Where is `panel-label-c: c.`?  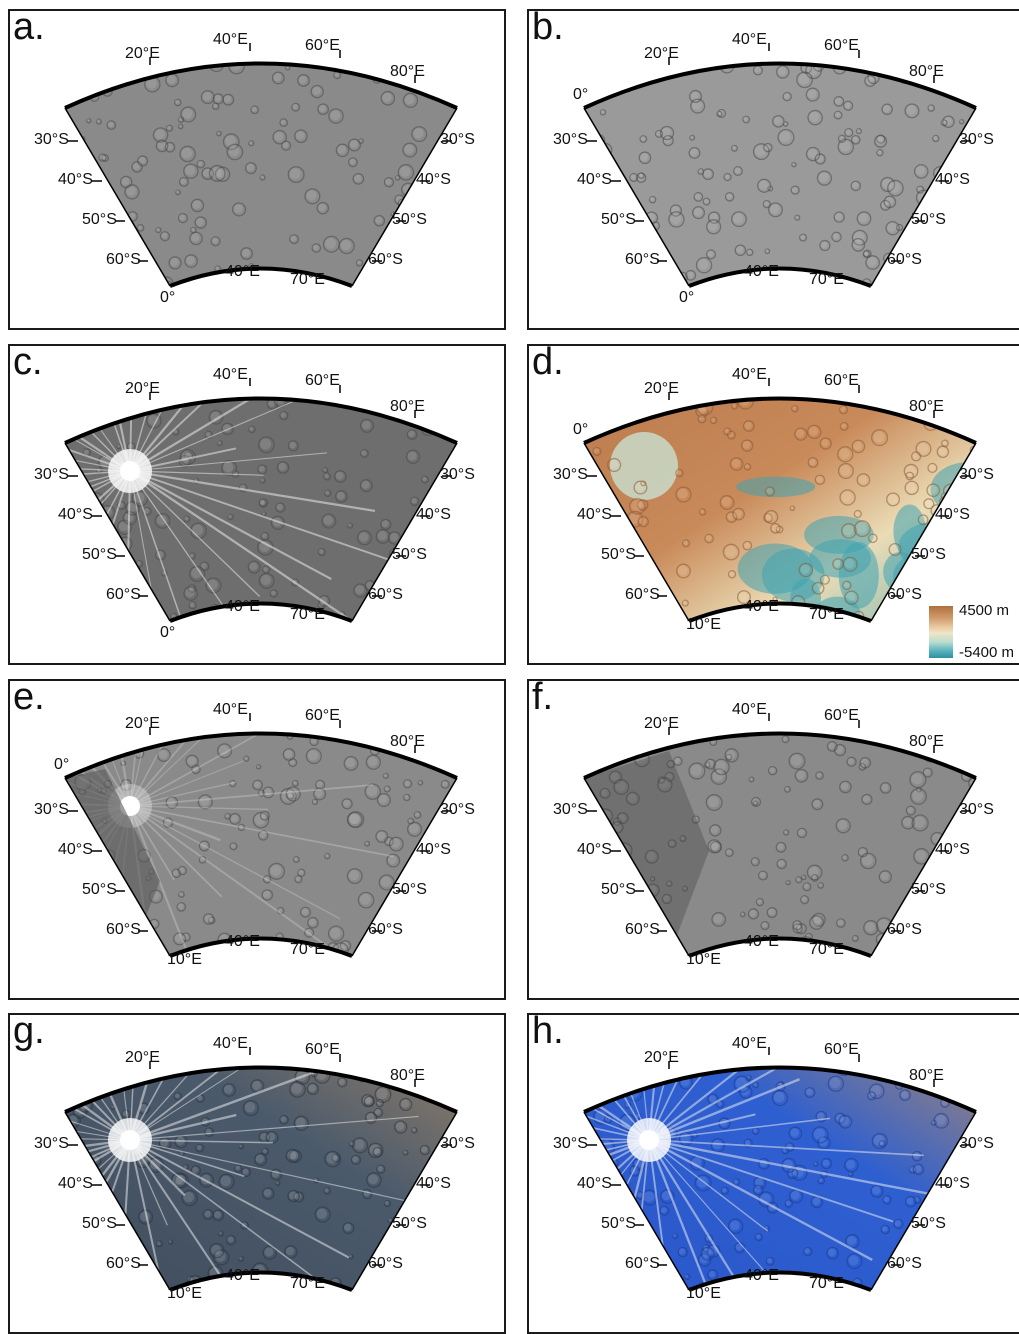
panel-label-c: c. is located at coordinates (28, 363).